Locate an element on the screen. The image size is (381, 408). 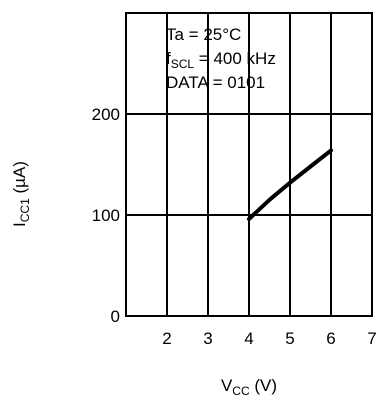
x-tick-label-4: 6 is located at coordinates (330, 338).